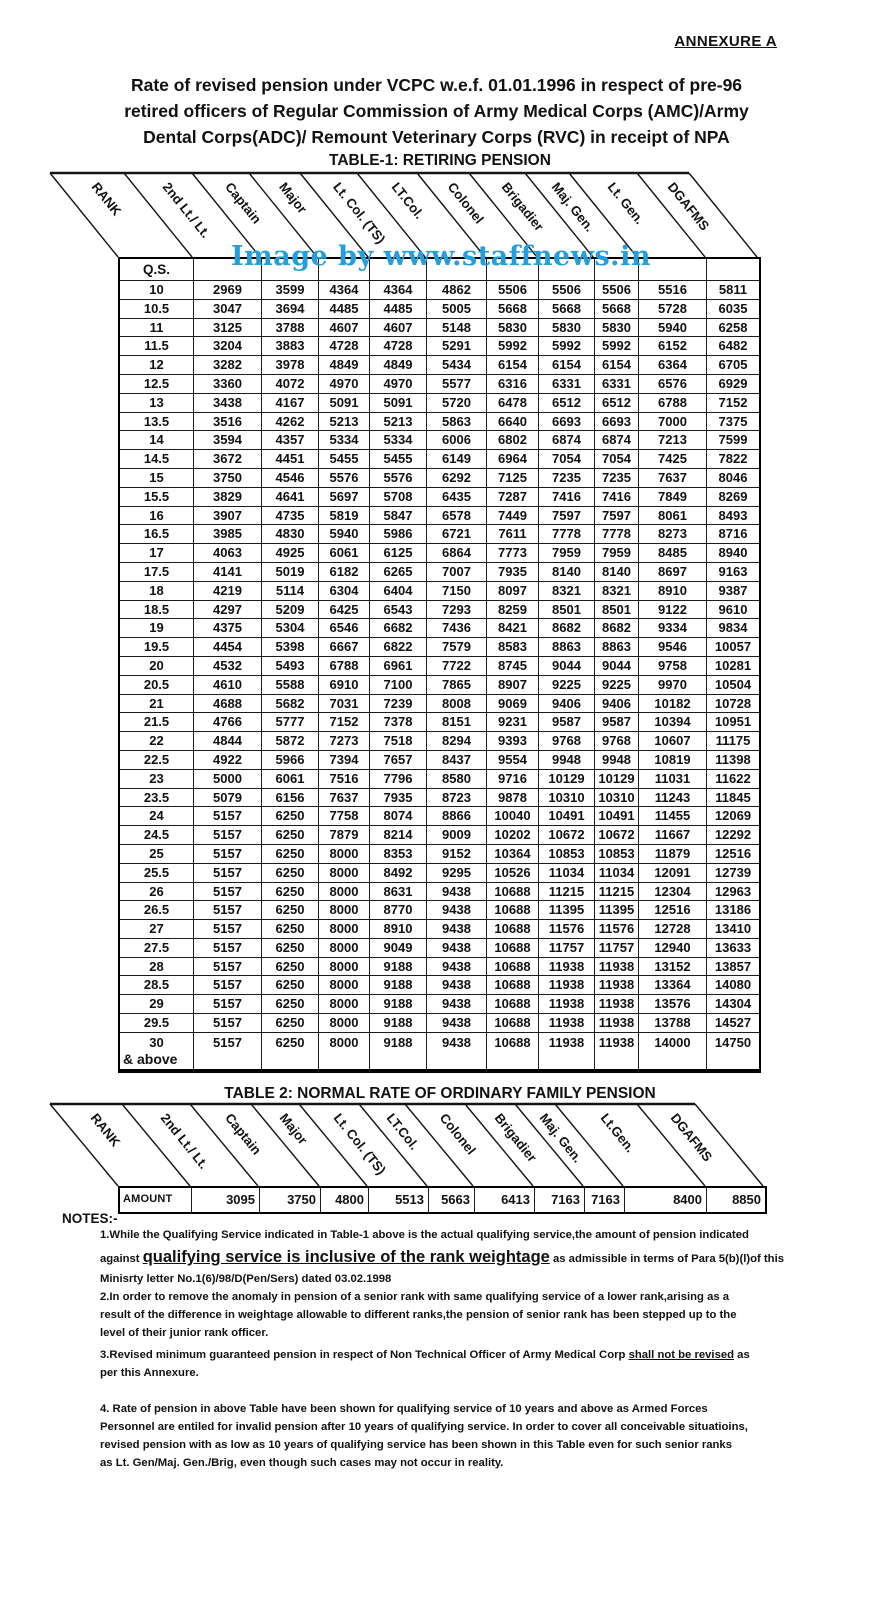  I want to click on pension-value-cell: 3360, so click(228, 384).